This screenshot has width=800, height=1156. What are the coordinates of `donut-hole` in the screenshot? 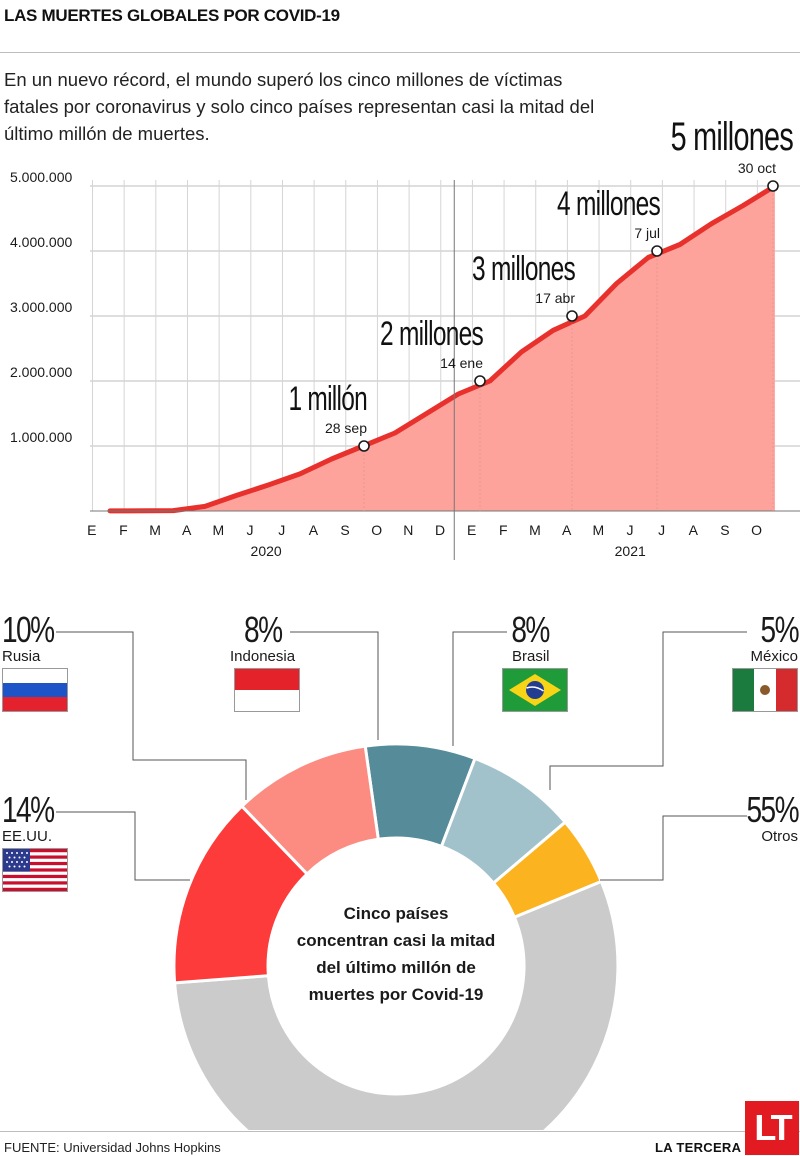 It's located at (396, 966).